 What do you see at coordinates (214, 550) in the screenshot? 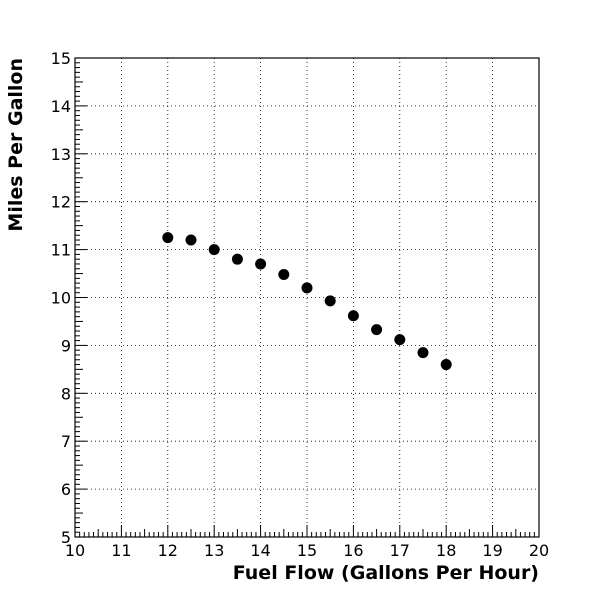
I see `x-tick-label: 13` at bounding box center [214, 550].